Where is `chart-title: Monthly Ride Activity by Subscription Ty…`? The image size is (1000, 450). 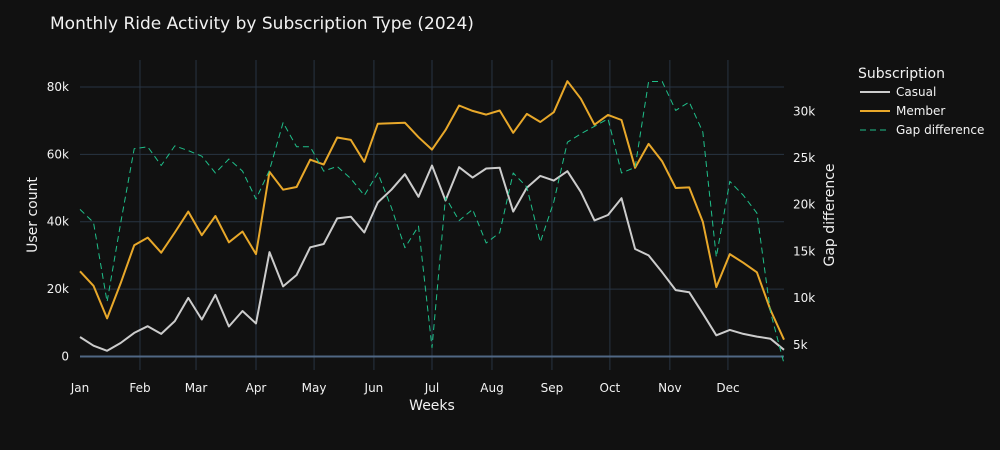
chart-title: Monthly Ride Activity by Subscription Ty… is located at coordinates (262, 24).